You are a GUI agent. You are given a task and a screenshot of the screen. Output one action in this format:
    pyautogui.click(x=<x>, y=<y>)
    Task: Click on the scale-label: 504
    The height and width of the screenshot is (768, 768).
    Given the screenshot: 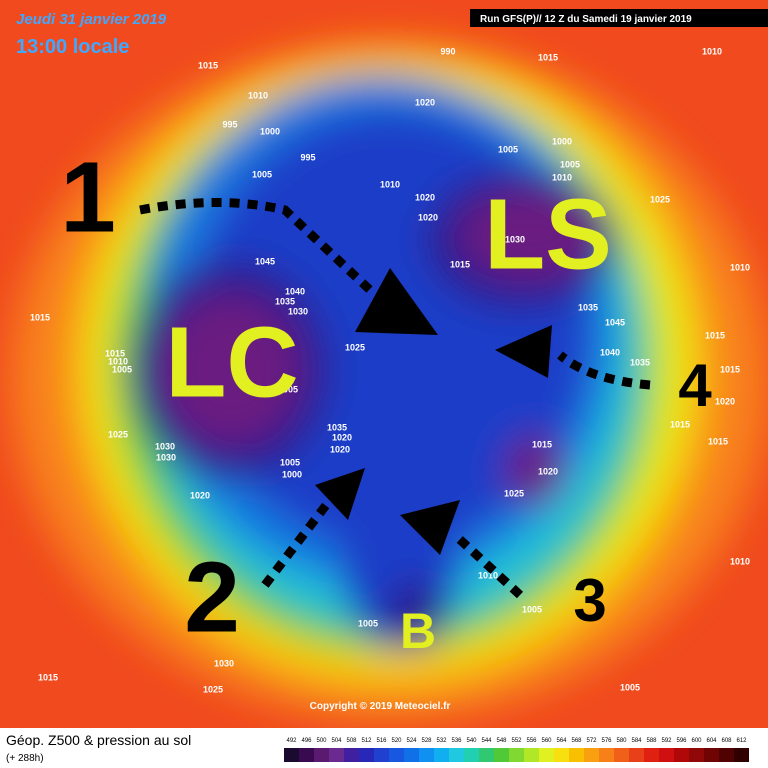 What is the action you would take?
    pyautogui.click(x=336, y=741)
    